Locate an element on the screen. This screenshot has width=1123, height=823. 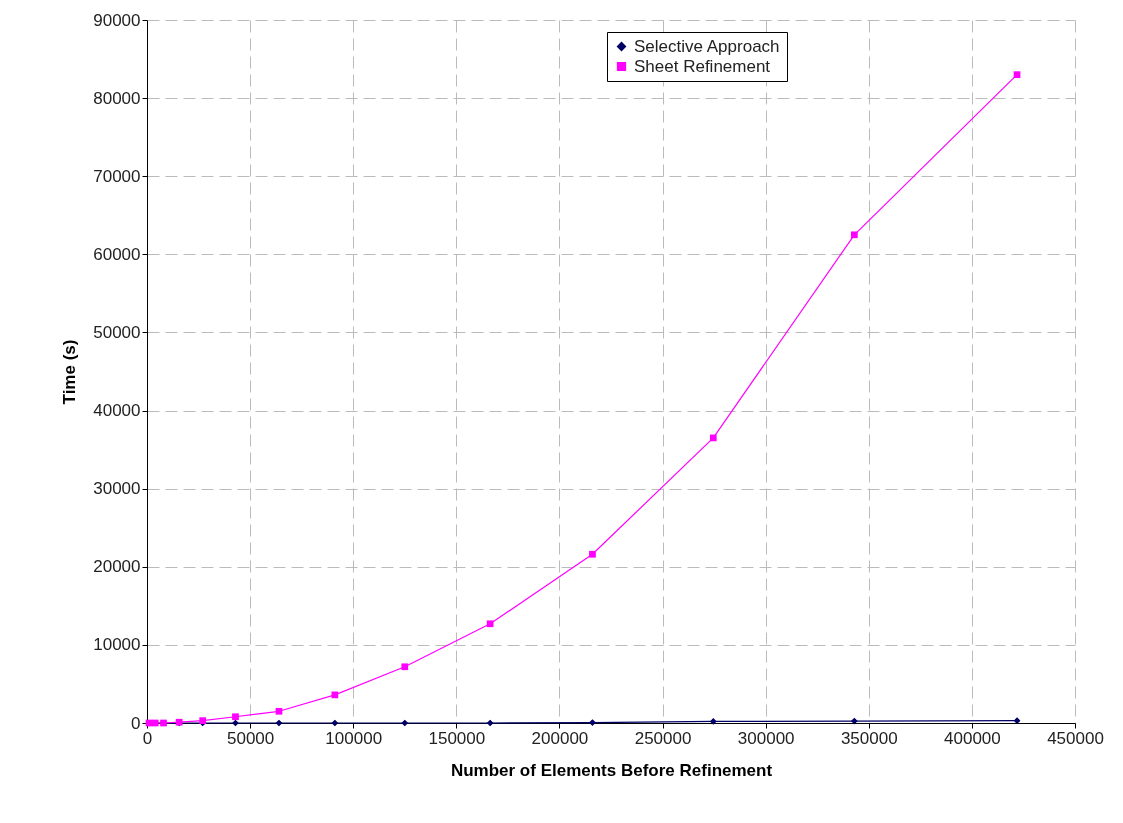
x-tick-label: 100000 is located at coordinates (354, 738).